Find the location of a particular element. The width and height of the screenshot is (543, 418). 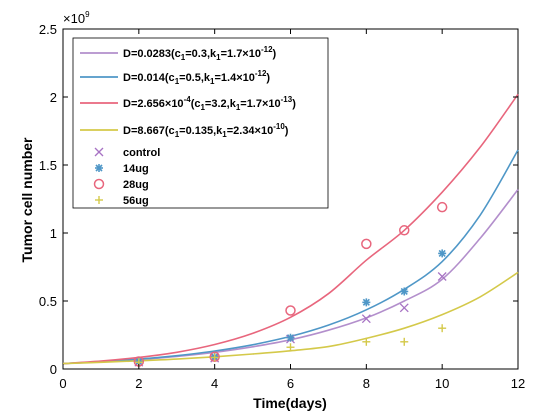

legend-label: 56ug is located at coordinates (136, 201).